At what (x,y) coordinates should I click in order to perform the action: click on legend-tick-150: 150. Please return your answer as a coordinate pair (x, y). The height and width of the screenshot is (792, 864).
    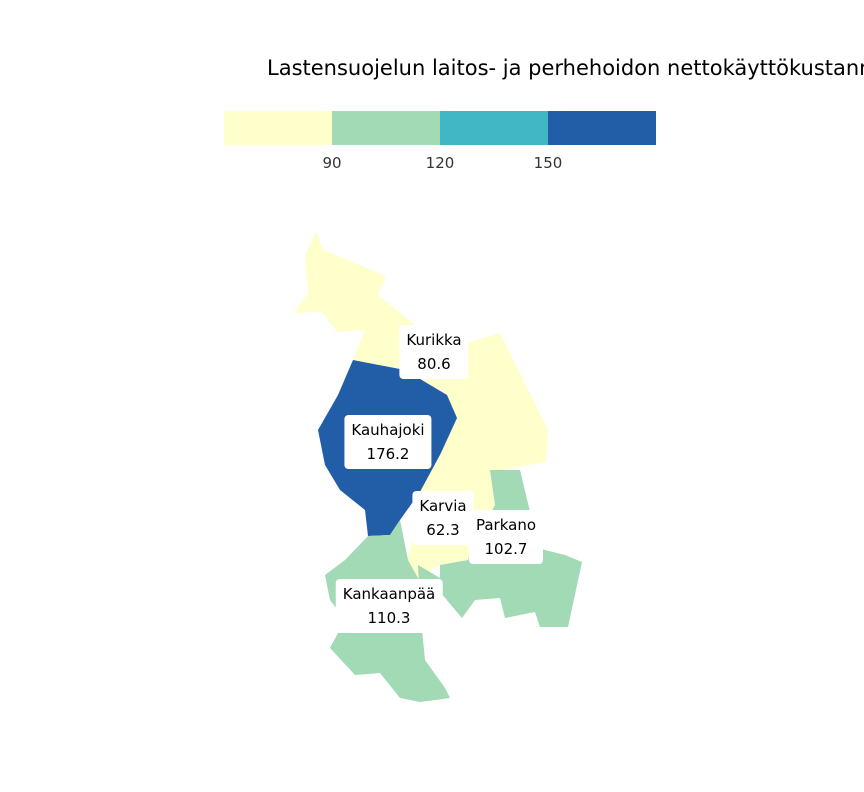
    Looking at the image, I should click on (548, 163).